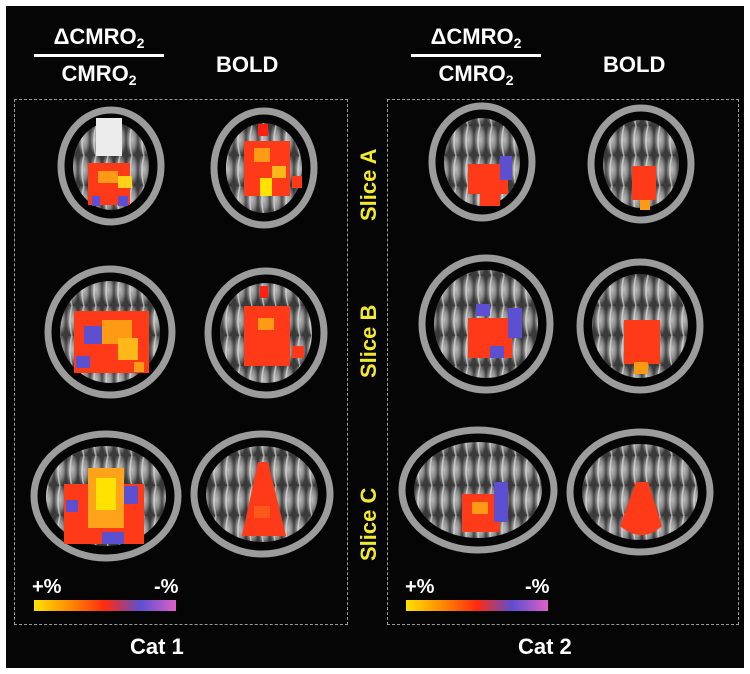  I want to click on brain-cat2-bold-slice-b, so click(640, 326).